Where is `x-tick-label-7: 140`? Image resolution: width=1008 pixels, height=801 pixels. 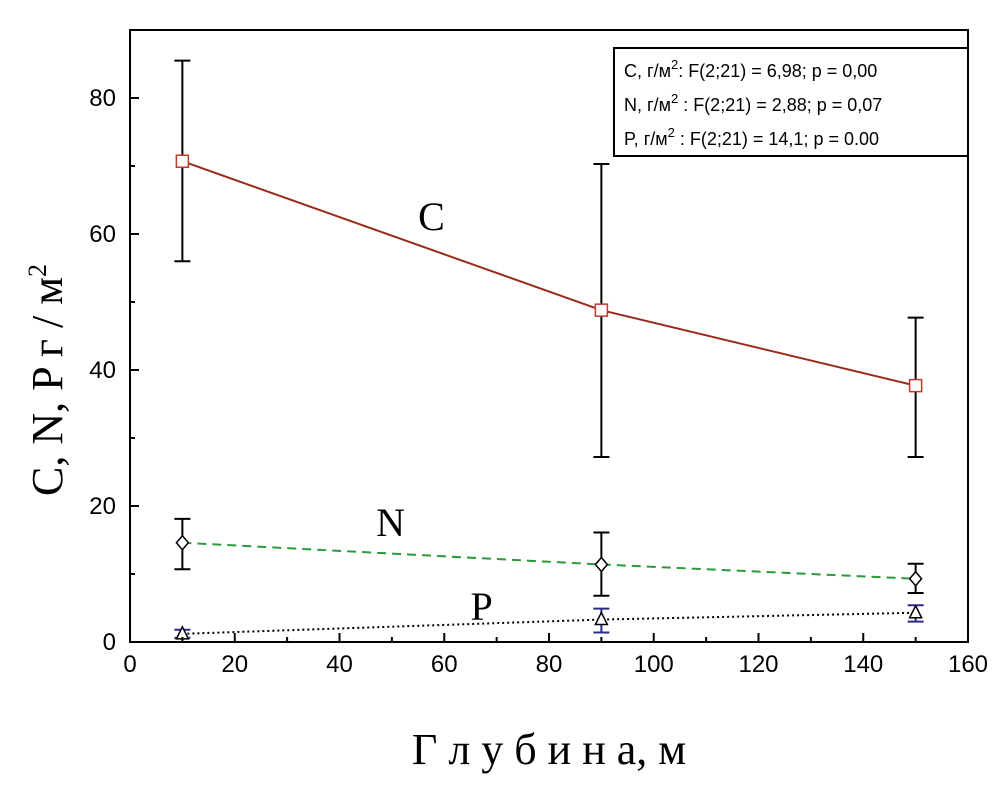
x-tick-label-7: 140 is located at coordinates (863, 664).